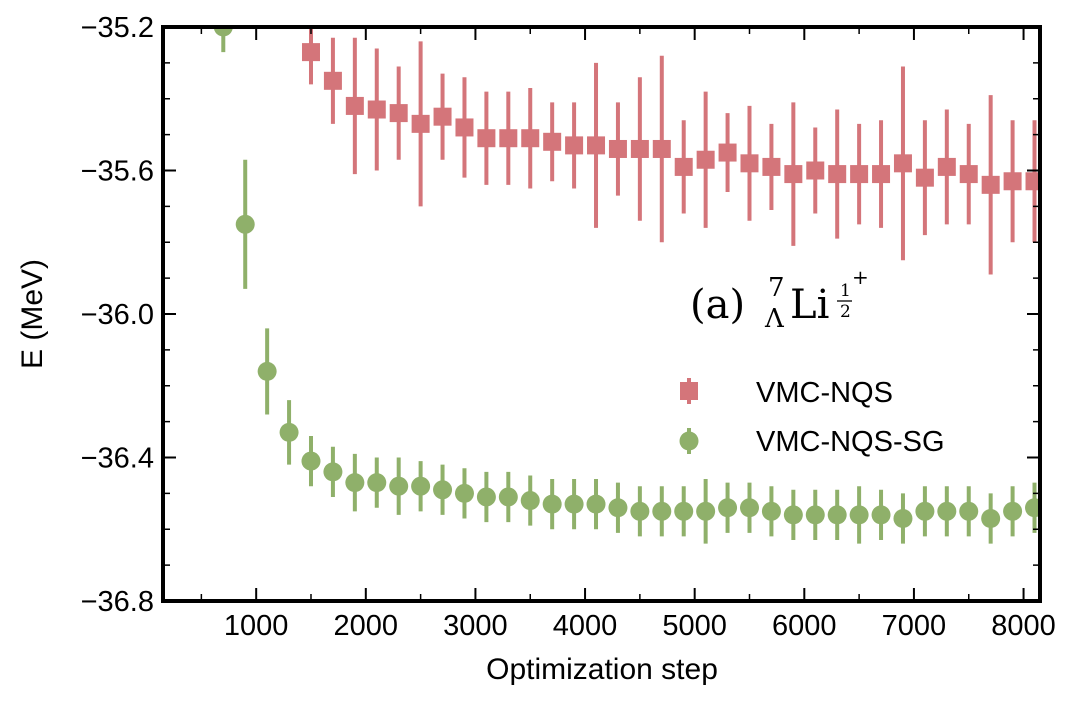 Image resolution: width=1079 pixels, height=706 pixels. What do you see at coordinates (804, 626) in the screenshot?
I see `x-tick-label: 6000` at bounding box center [804, 626].